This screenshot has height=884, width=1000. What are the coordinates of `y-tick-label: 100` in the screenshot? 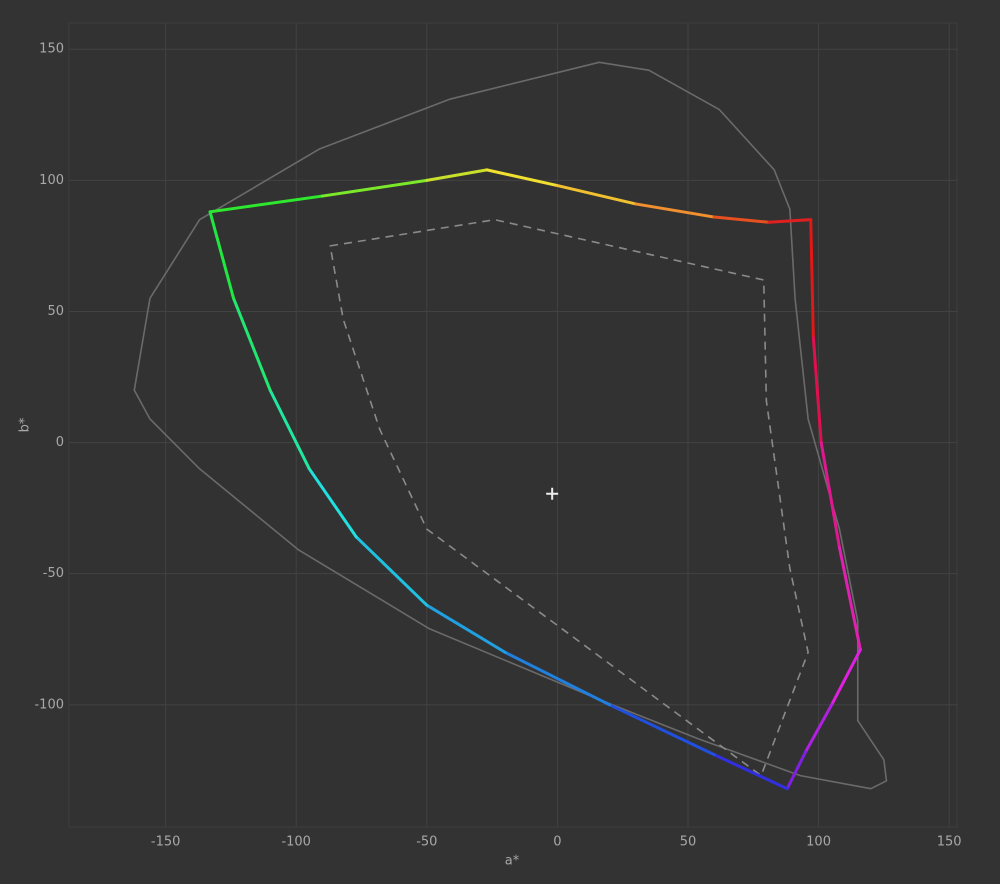 It's located at (51, 180).